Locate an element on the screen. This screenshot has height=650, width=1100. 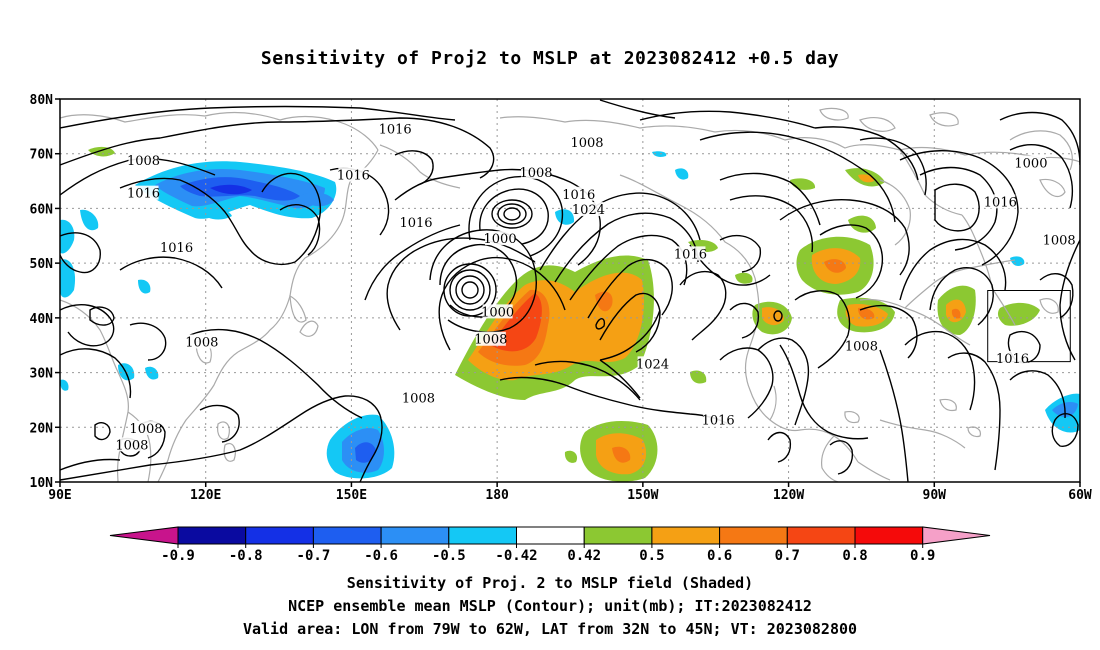
lon-tick-label: 60W is located at coordinates (1080, 495).